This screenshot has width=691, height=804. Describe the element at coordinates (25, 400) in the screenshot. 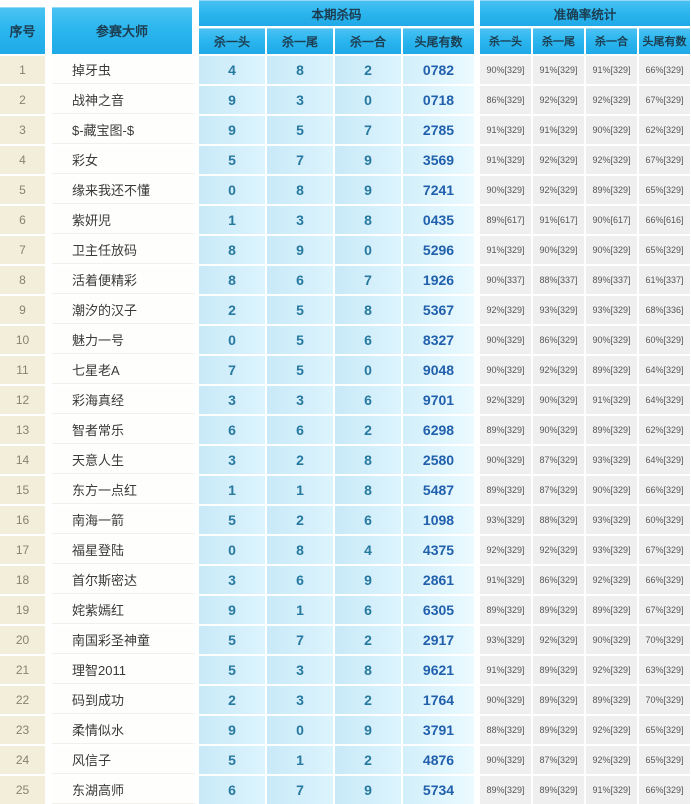

I see `row-serial: 12` at that location.